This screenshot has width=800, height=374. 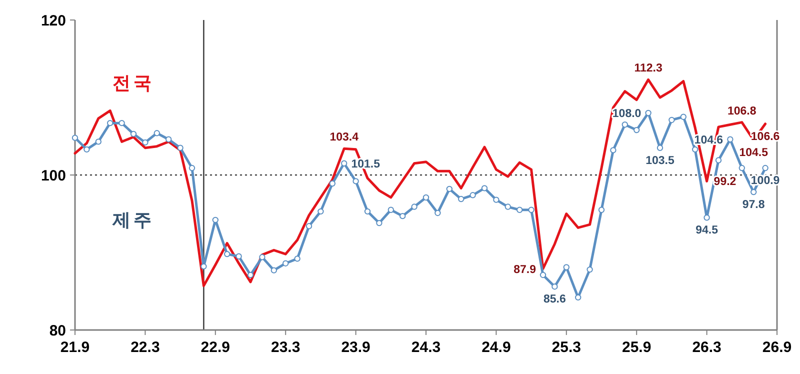 I want to click on x-tick-label: 21.9, so click(x=75, y=347).